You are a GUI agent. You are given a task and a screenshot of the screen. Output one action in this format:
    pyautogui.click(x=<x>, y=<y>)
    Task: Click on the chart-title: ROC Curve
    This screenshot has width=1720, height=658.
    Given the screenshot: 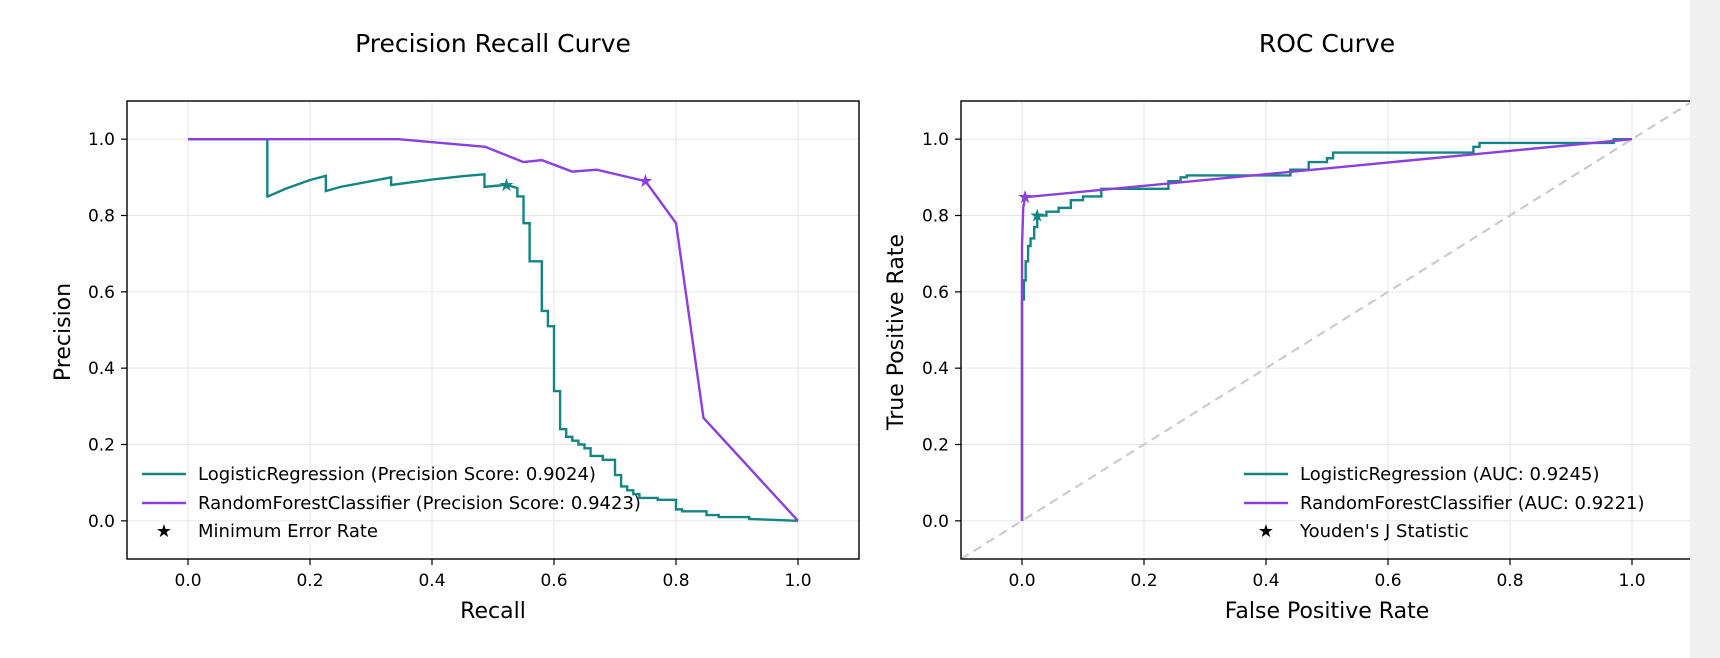 What is the action you would take?
    pyautogui.click(x=1327, y=43)
    